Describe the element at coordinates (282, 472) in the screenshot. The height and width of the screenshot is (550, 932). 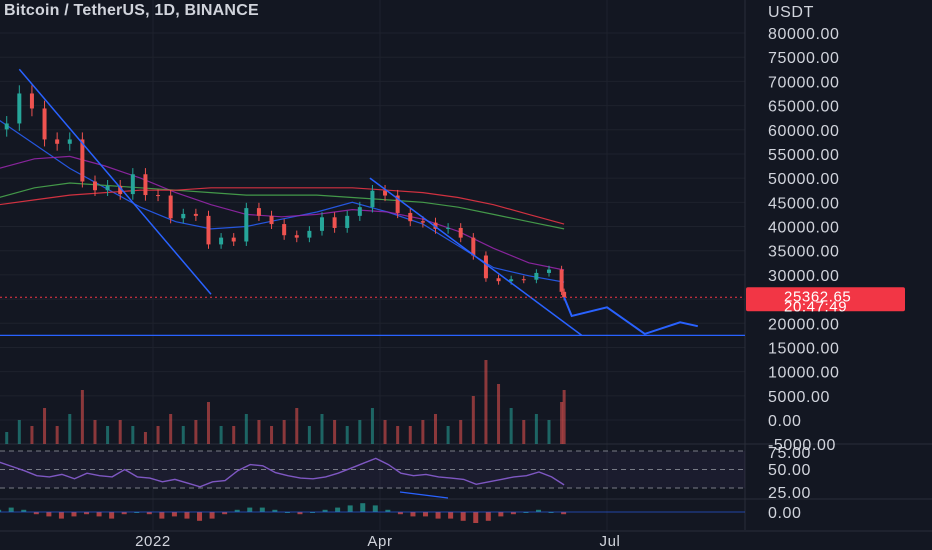
I see `rsi-line` at that location.